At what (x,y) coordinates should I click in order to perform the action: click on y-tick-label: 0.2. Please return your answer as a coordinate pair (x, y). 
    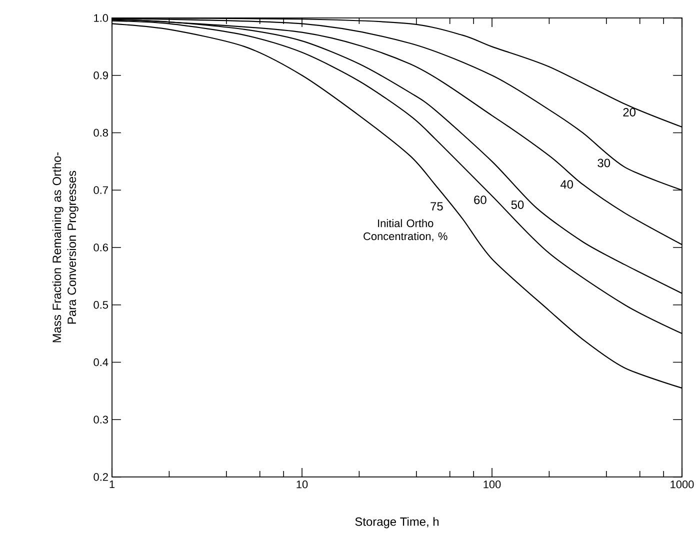
    Looking at the image, I should click on (101, 477).